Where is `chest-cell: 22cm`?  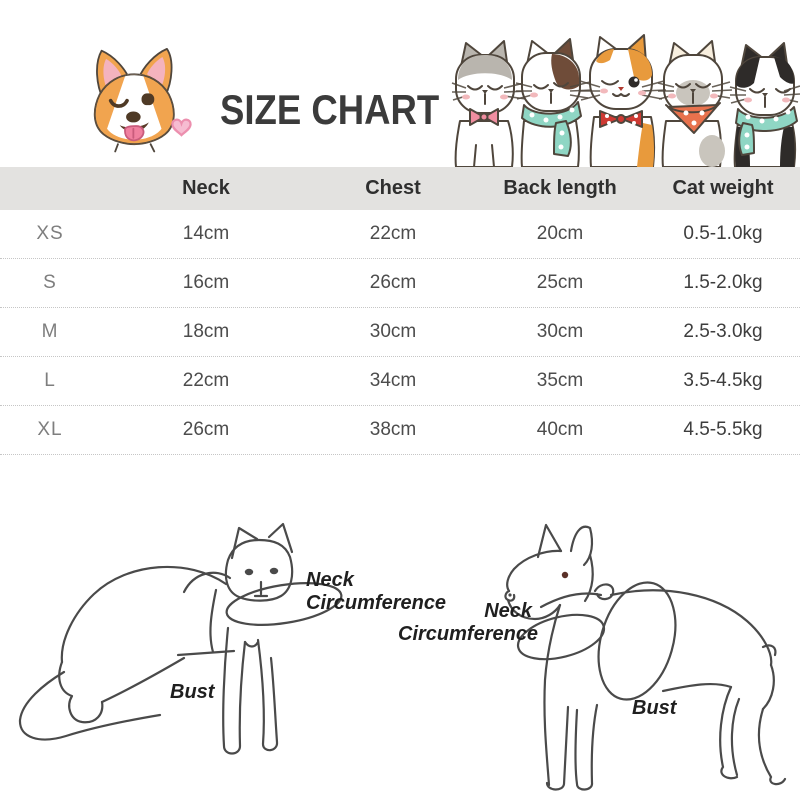
chest-cell: 22cm is located at coordinates (393, 233).